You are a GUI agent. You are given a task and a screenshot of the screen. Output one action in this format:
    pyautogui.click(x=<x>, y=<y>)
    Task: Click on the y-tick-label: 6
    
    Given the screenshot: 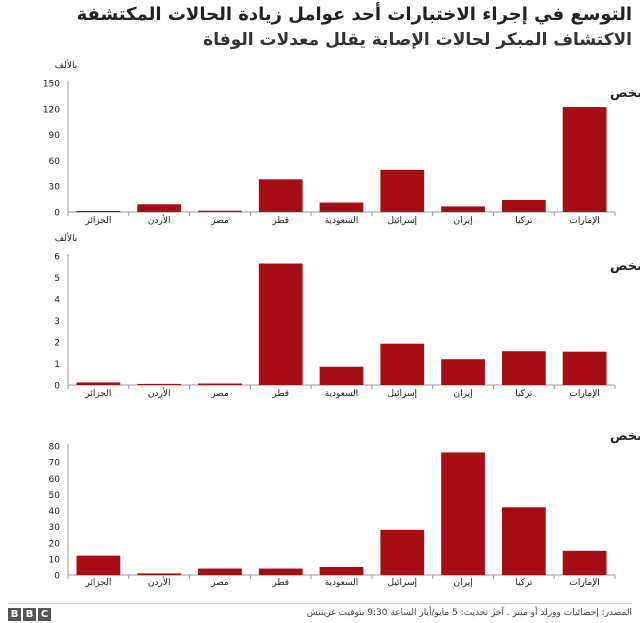 What is the action you would take?
    pyautogui.click(x=57, y=258)
    